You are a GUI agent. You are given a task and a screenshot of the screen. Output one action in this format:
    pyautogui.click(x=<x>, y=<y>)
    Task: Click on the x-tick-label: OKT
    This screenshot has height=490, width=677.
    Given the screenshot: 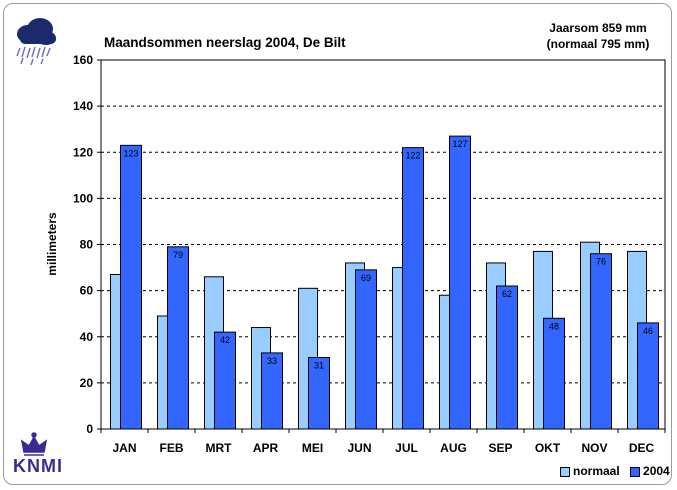 What is the action you would take?
    pyautogui.click(x=548, y=448)
    